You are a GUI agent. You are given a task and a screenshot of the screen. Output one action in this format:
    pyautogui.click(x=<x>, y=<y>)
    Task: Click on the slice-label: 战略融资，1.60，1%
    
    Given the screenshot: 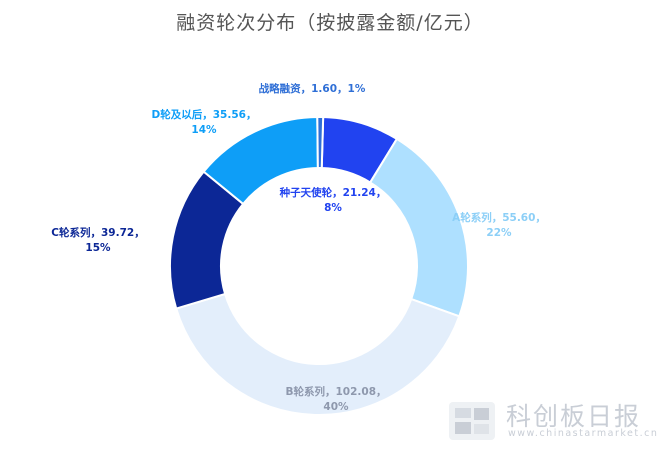 What is the action you would take?
    pyautogui.click(x=312, y=88)
    